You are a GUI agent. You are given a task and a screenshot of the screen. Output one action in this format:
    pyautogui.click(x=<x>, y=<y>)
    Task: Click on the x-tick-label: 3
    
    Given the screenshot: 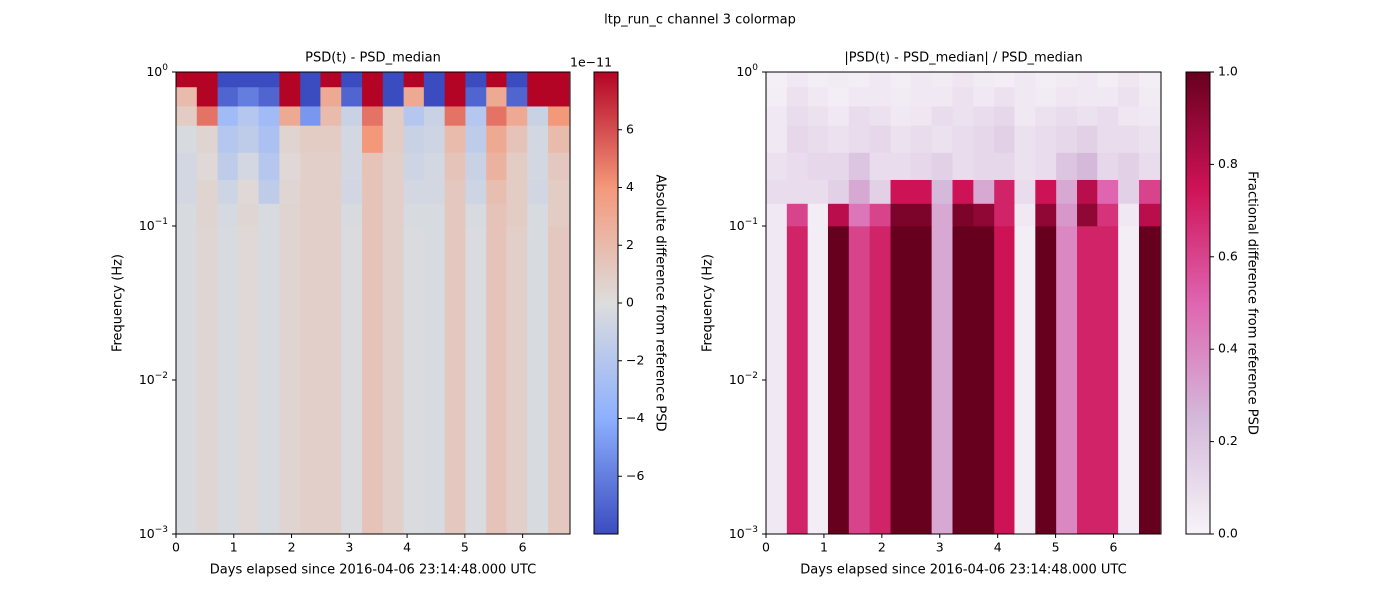 What is the action you would take?
    pyautogui.click(x=349, y=547)
    